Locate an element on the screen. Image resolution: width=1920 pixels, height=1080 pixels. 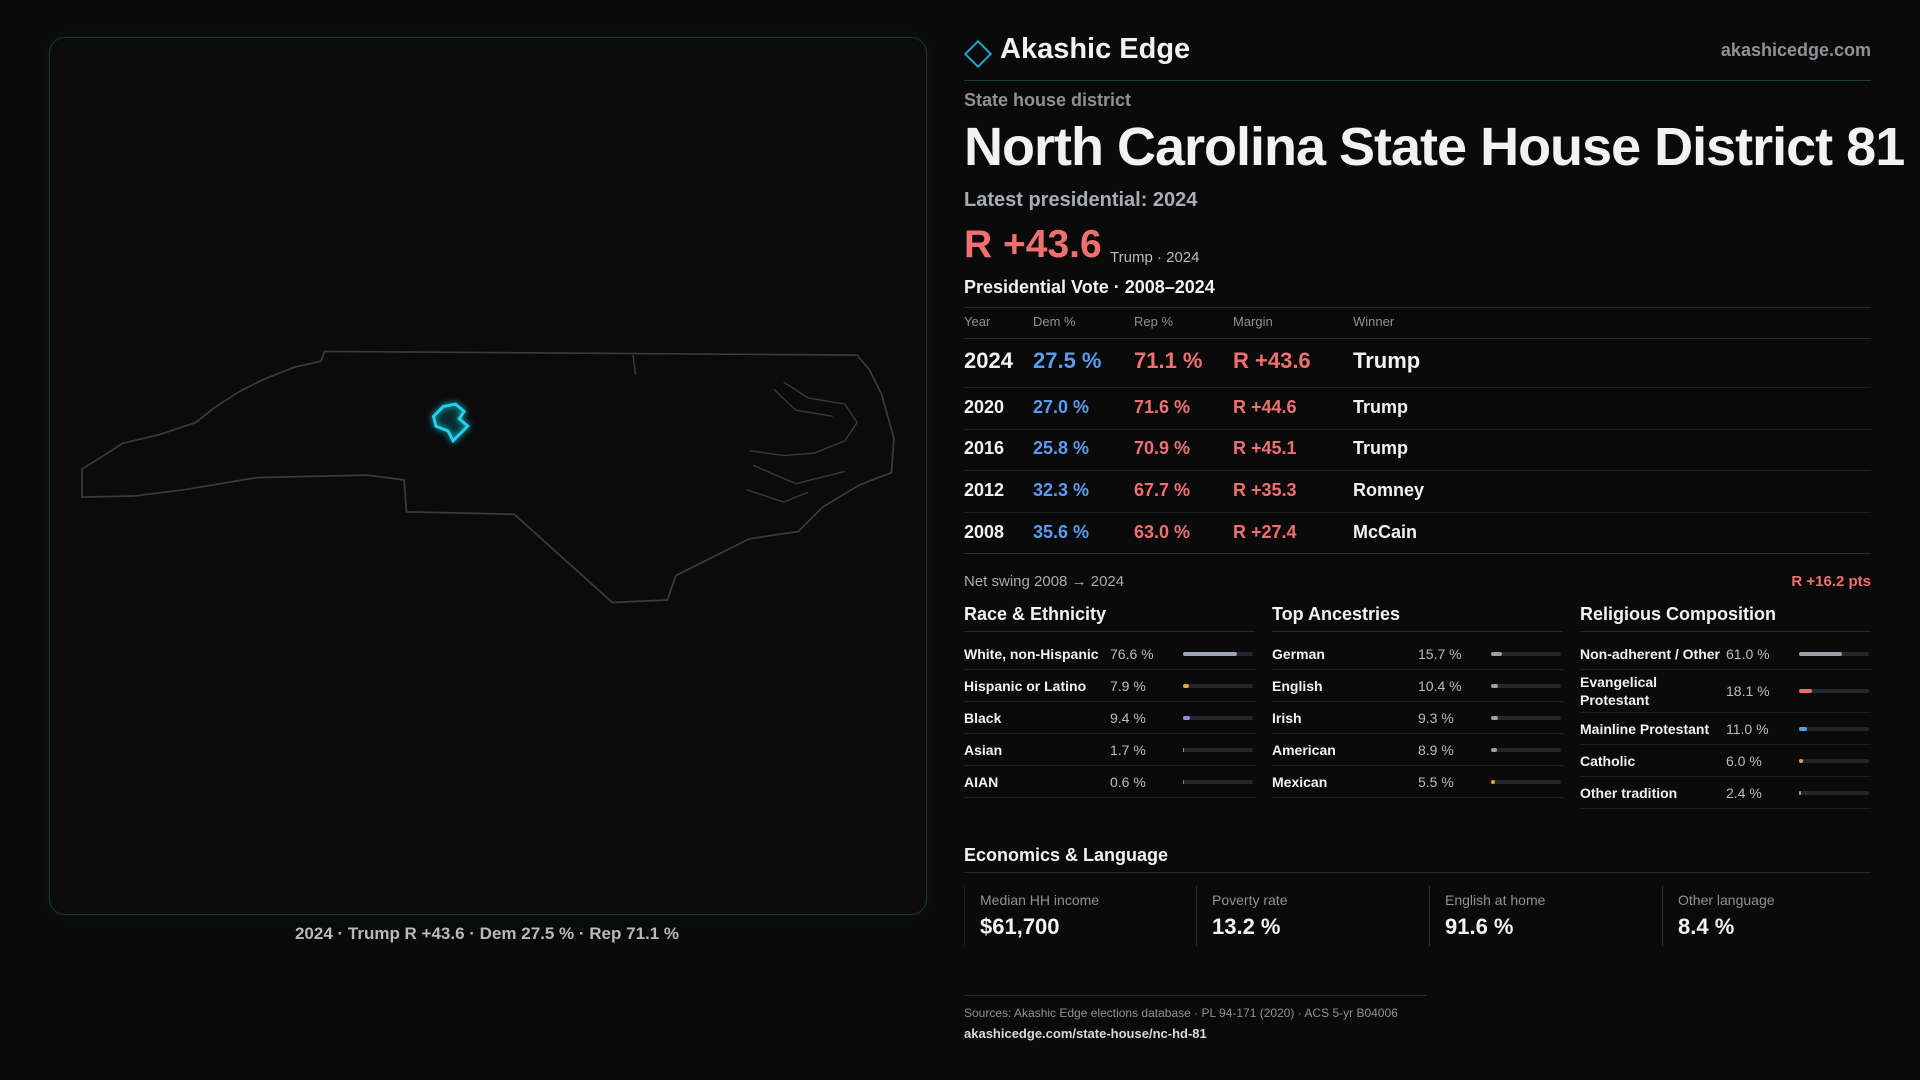
economics-cell: Other language 8.4 % is located at coordinates (1718, 916).